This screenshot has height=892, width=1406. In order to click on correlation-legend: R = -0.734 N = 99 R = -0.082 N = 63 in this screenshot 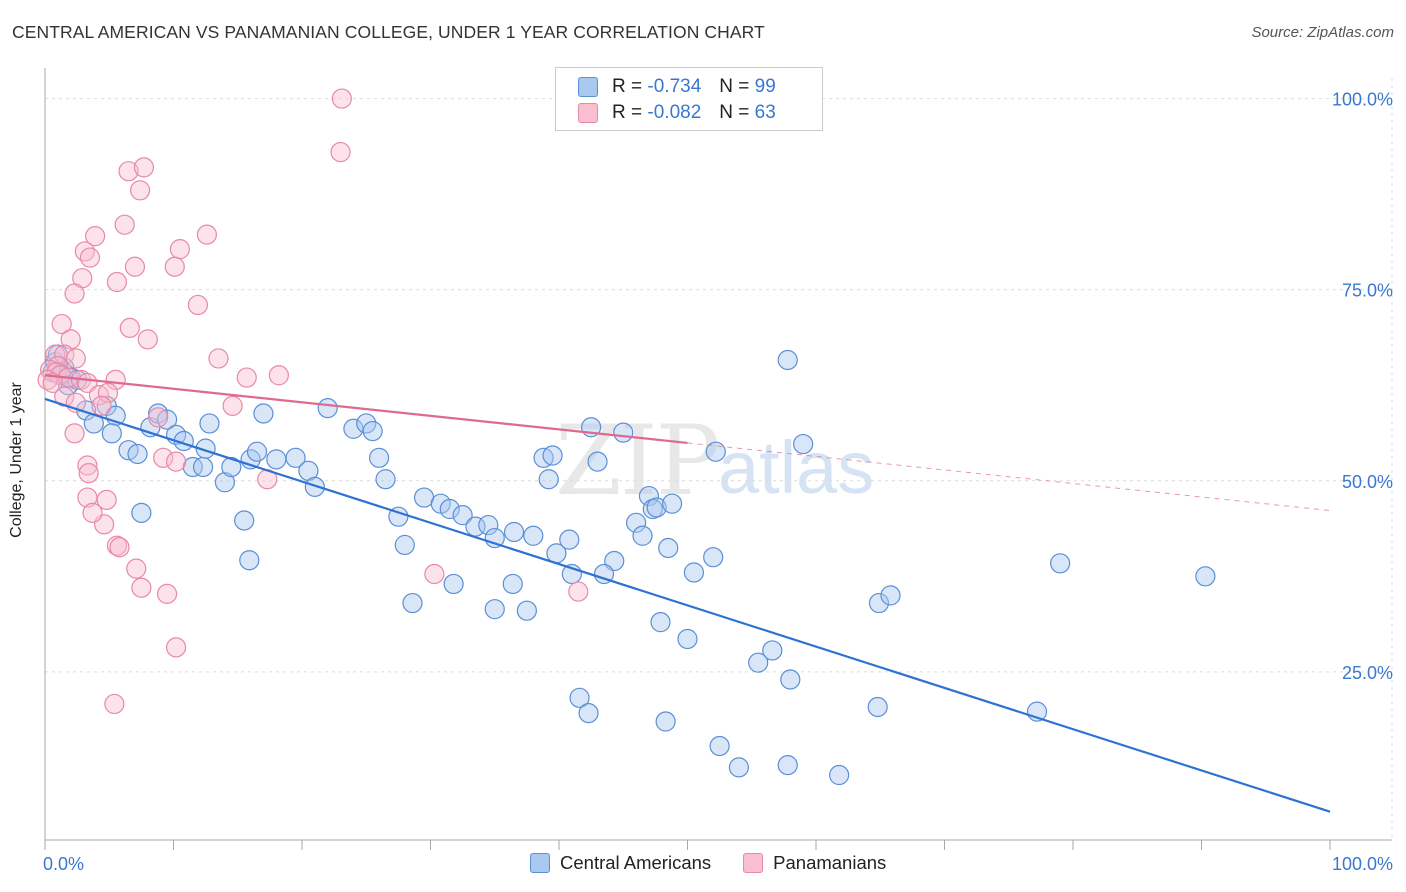, I will do `click(689, 99)`.